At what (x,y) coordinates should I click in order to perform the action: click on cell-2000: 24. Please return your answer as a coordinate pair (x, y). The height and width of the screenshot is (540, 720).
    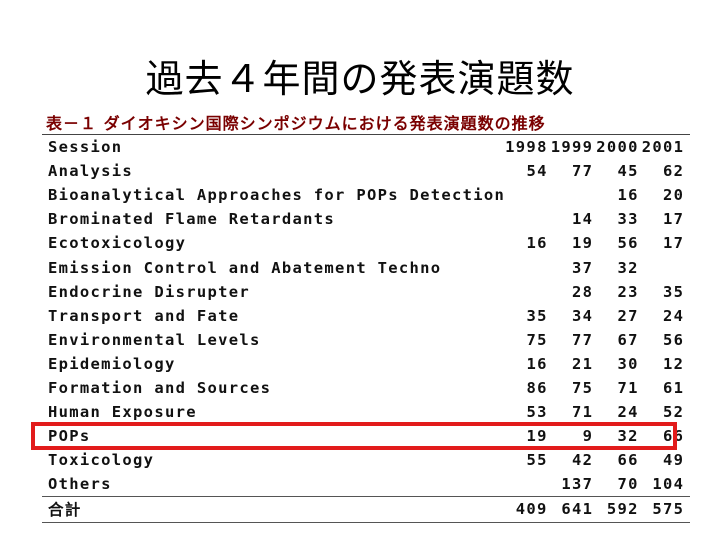
    Looking at the image, I should click on (628, 412).